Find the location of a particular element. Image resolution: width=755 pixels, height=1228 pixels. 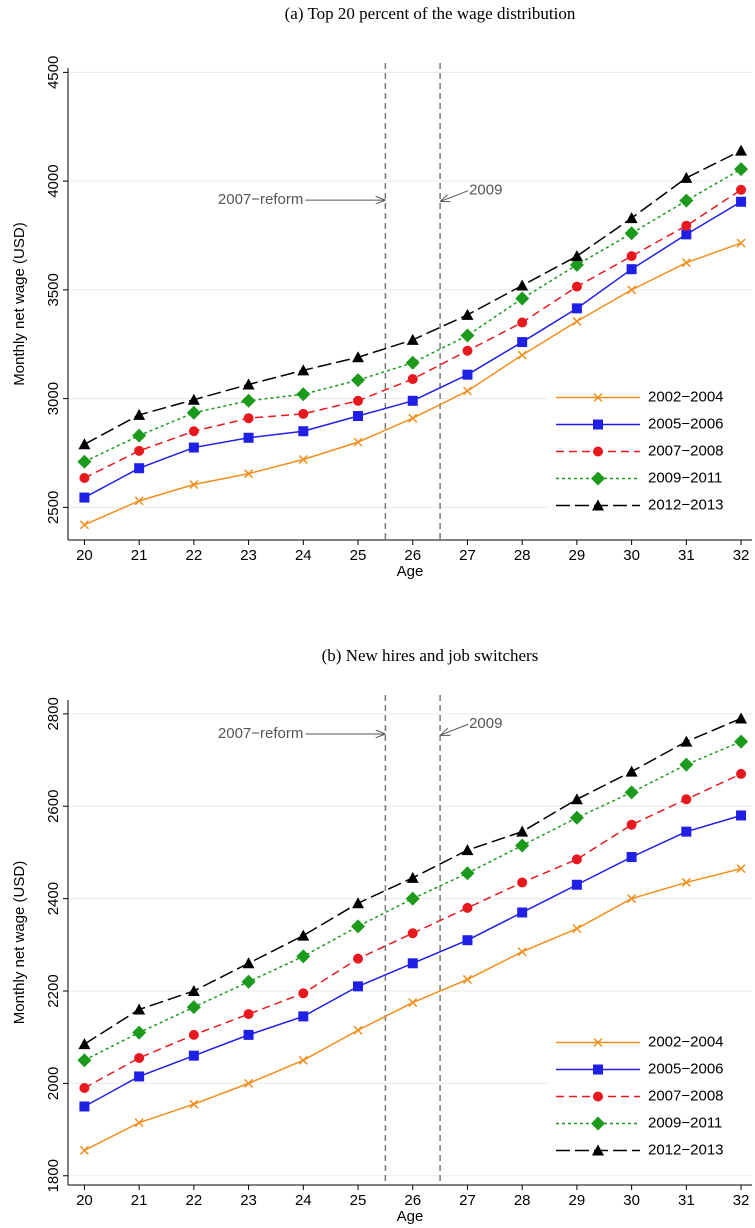

y-tick-label: 2600 is located at coordinates (53, 806).